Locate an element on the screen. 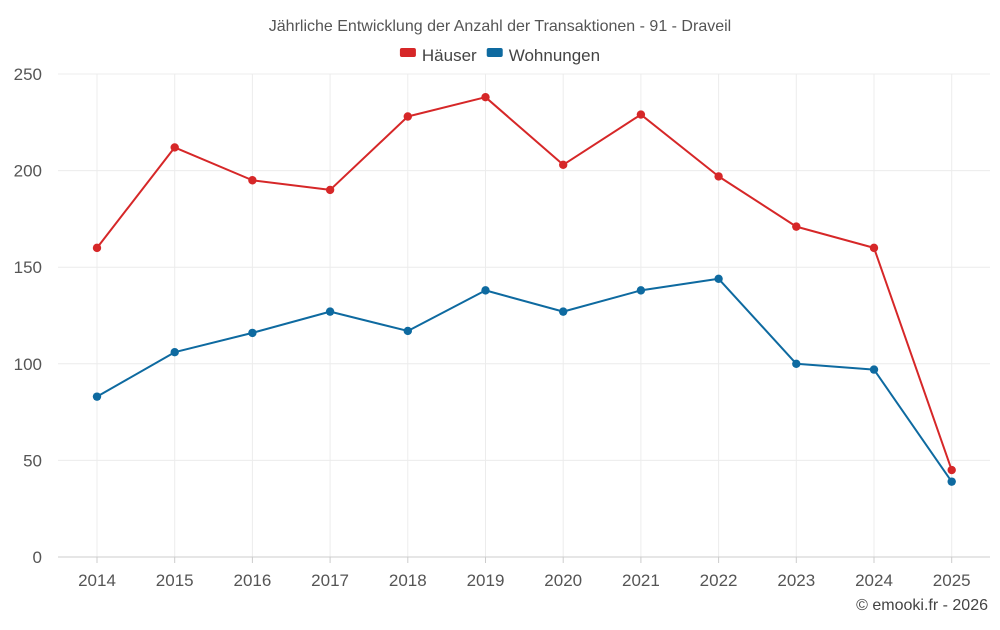 This screenshot has height=630, width=1000. x-tick-label: 2024 is located at coordinates (874, 580).